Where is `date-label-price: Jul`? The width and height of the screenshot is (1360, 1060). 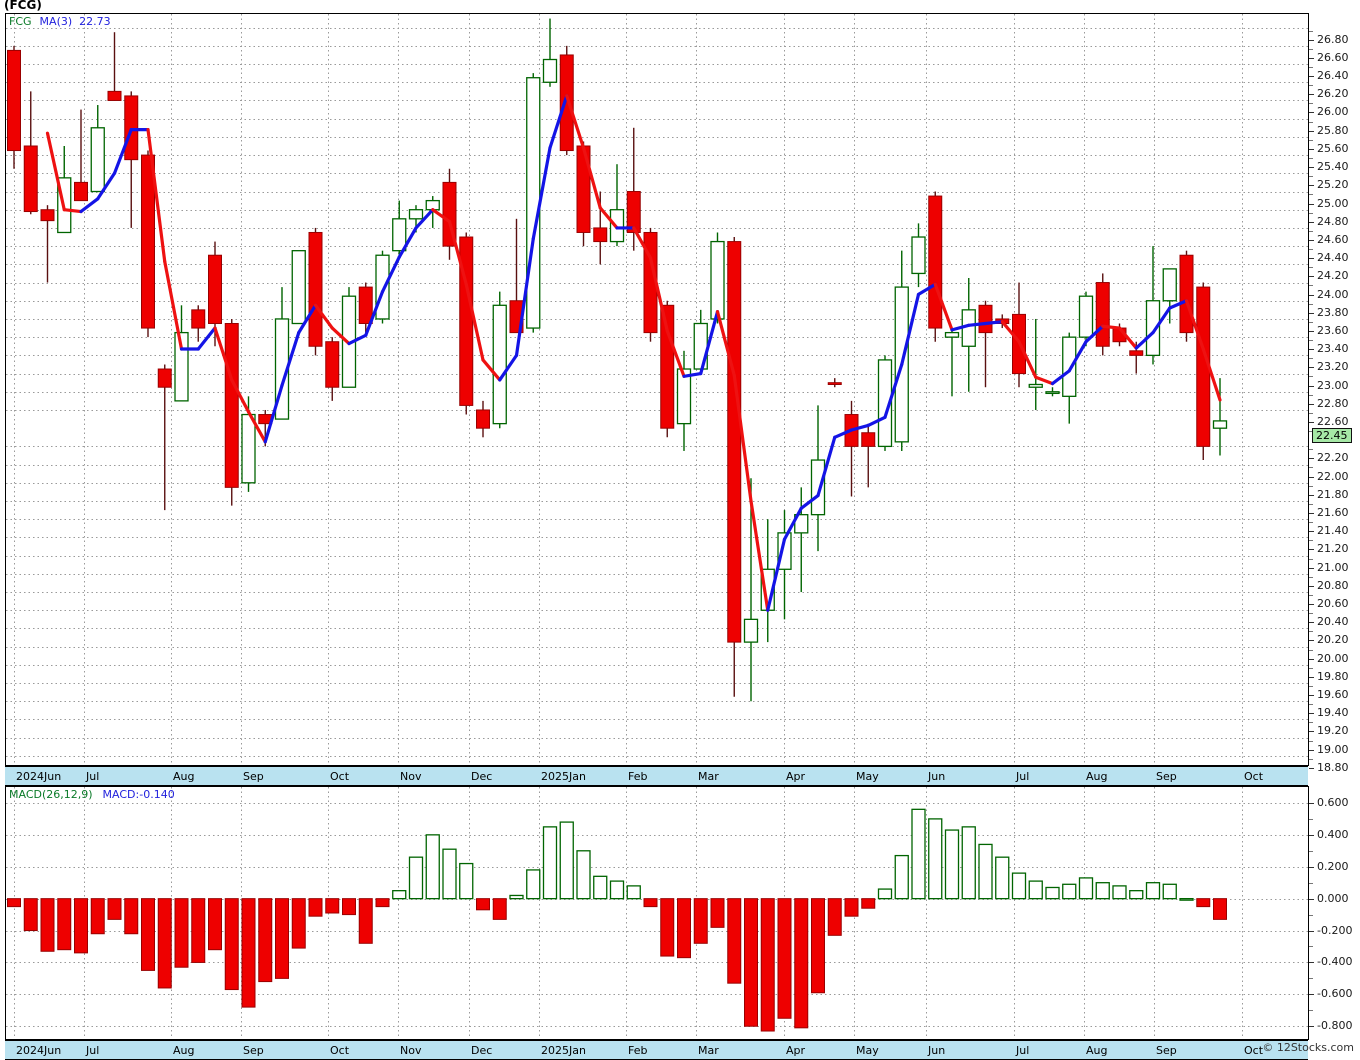 date-label-price: Jul is located at coordinates (1023, 776).